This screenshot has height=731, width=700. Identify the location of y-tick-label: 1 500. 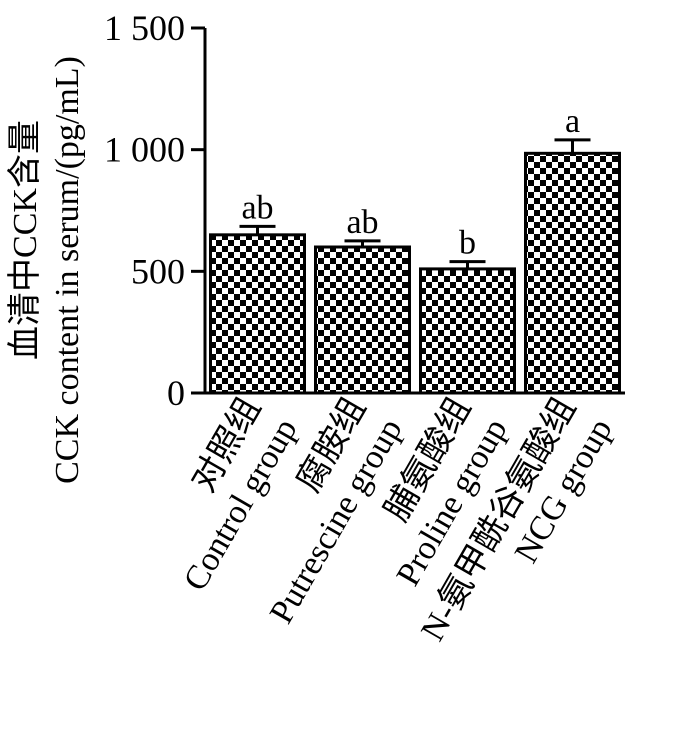
(144, 28).